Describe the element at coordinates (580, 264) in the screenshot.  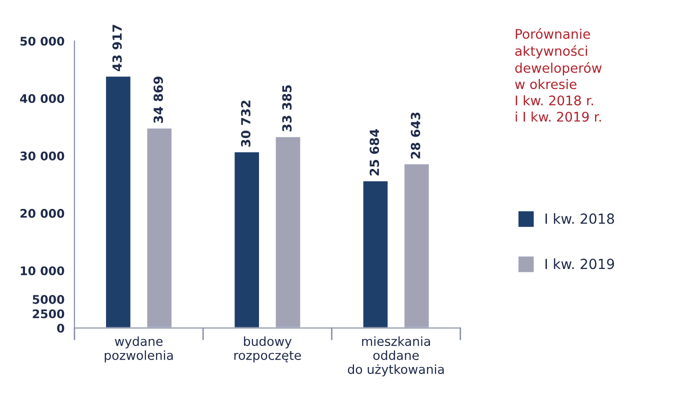
I see `legend-label: I kw. 2019` at that location.